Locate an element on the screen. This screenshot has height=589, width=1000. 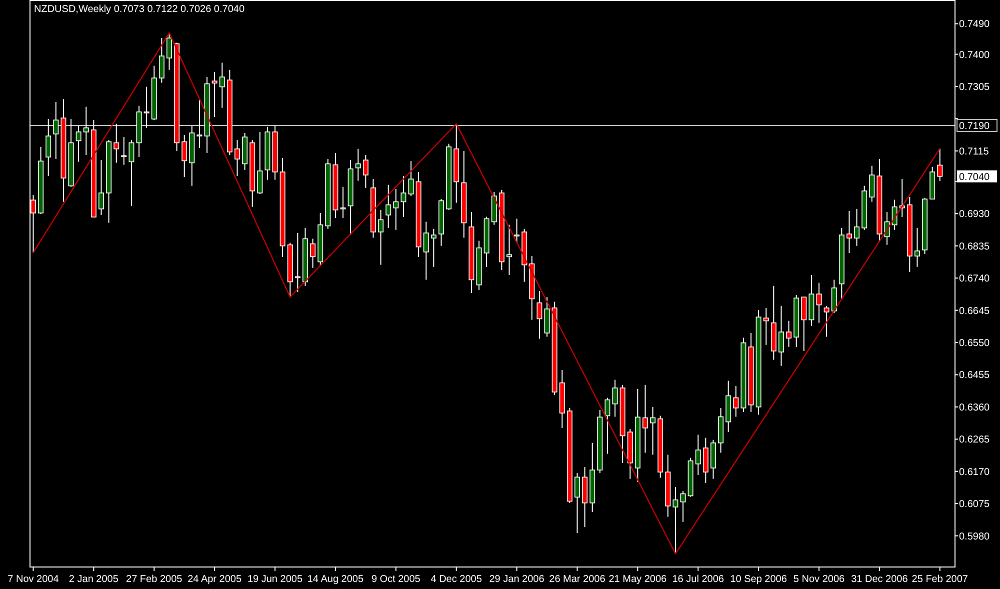
y-tick-label: 0.6550 is located at coordinates (974, 344).